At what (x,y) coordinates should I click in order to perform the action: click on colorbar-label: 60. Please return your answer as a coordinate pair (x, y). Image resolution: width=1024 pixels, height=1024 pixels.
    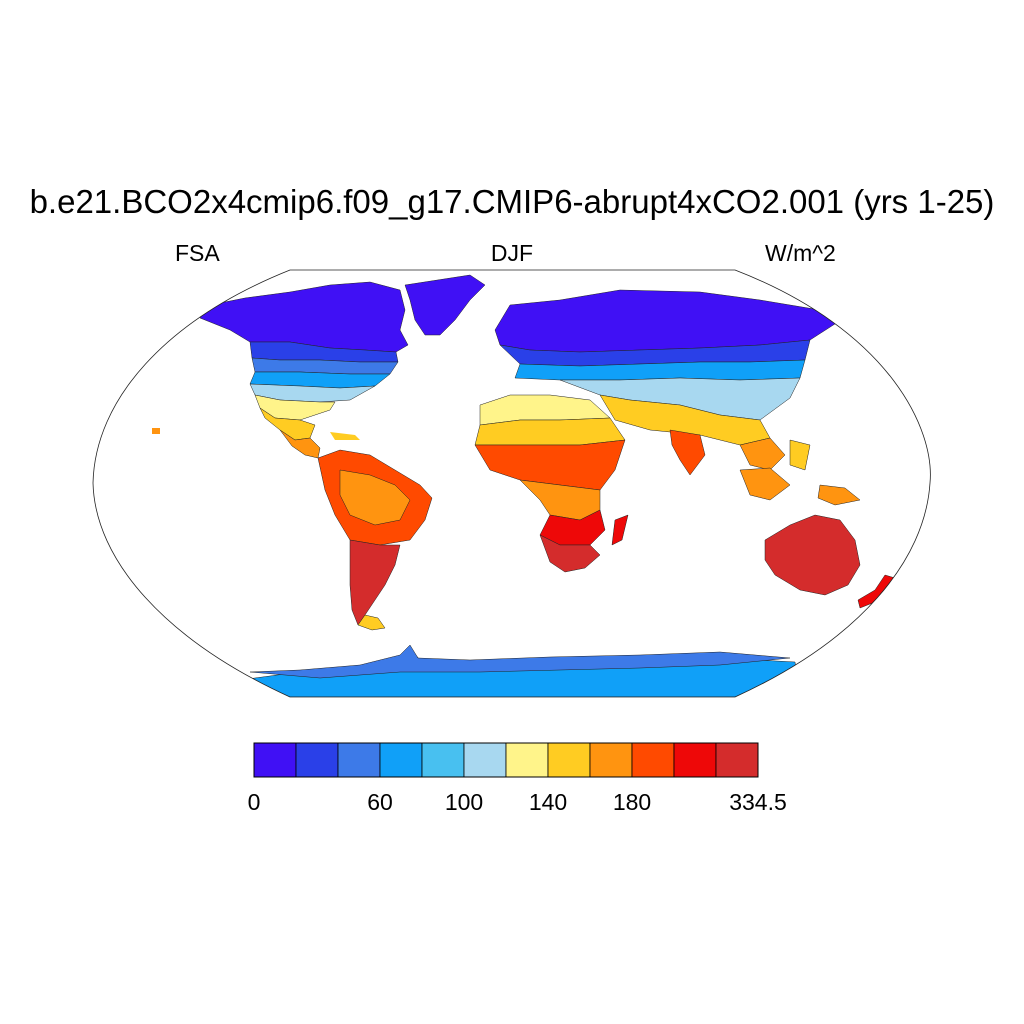
    Looking at the image, I should click on (380, 802).